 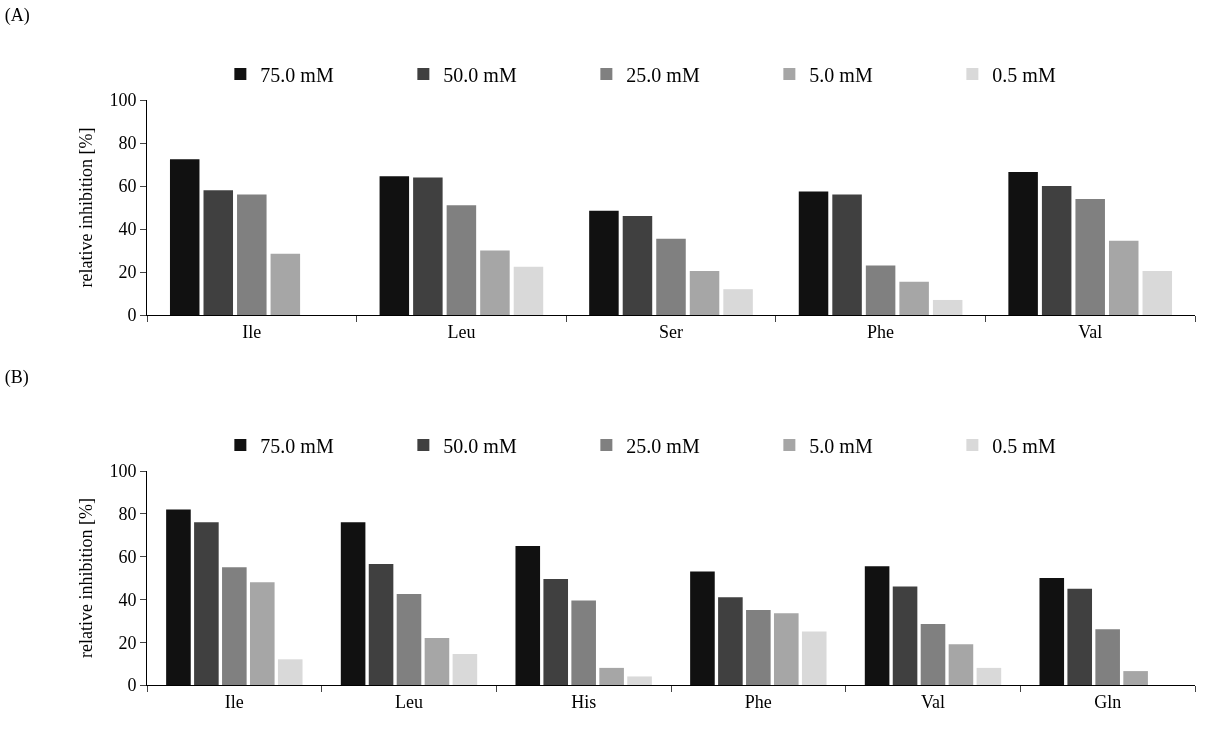 What do you see at coordinates (671, 331) in the screenshot?
I see `x-tick-label: Ser` at bounding box center [671, 331].